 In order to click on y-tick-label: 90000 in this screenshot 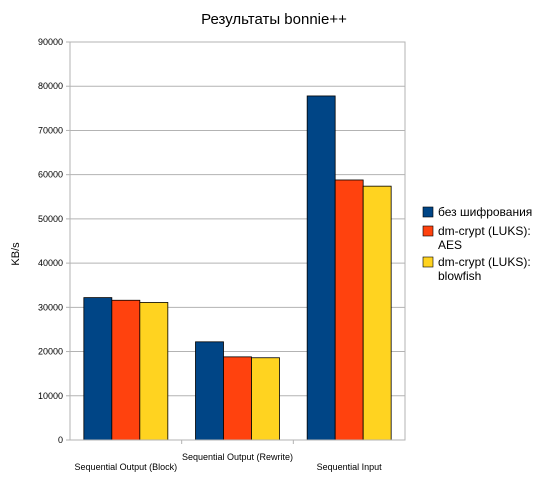, I will do `click(50, 42)`.